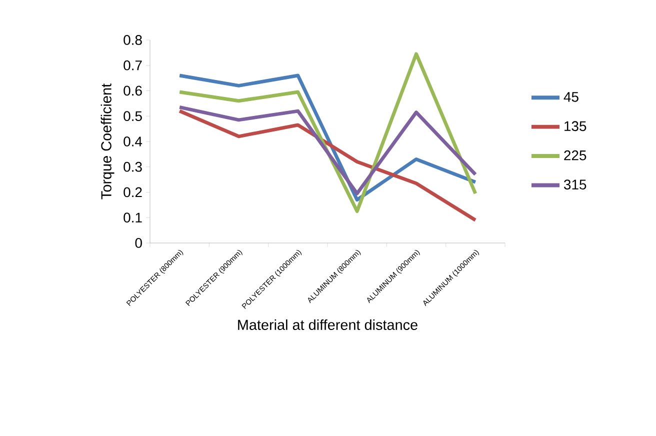  I want to click on y-tick-label: 0.4, so click(133, 141).